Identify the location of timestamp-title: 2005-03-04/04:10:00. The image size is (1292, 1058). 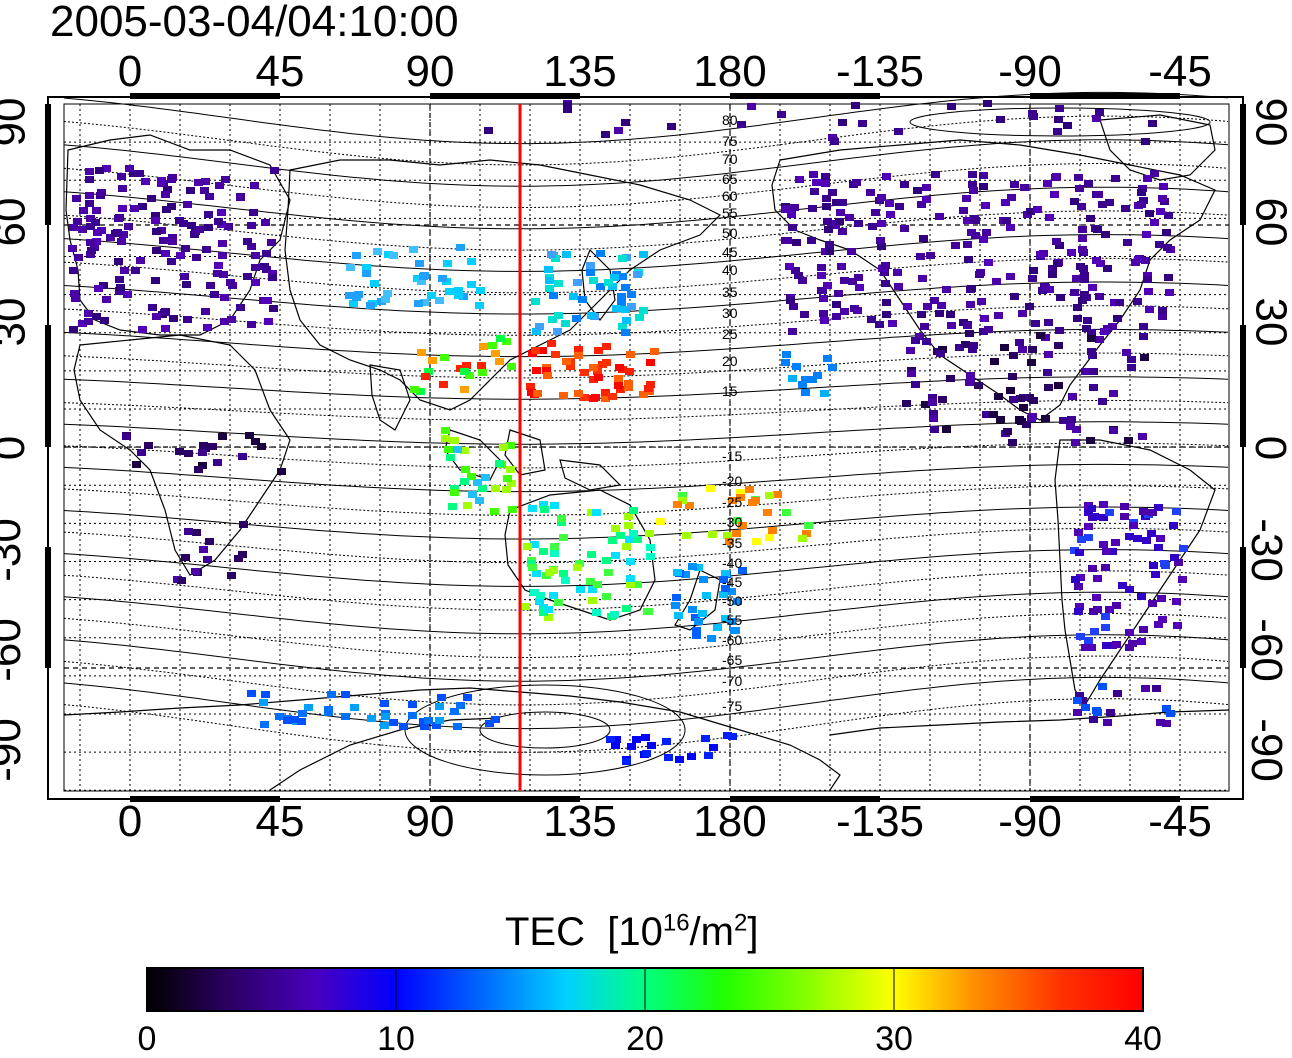
(254, 23).